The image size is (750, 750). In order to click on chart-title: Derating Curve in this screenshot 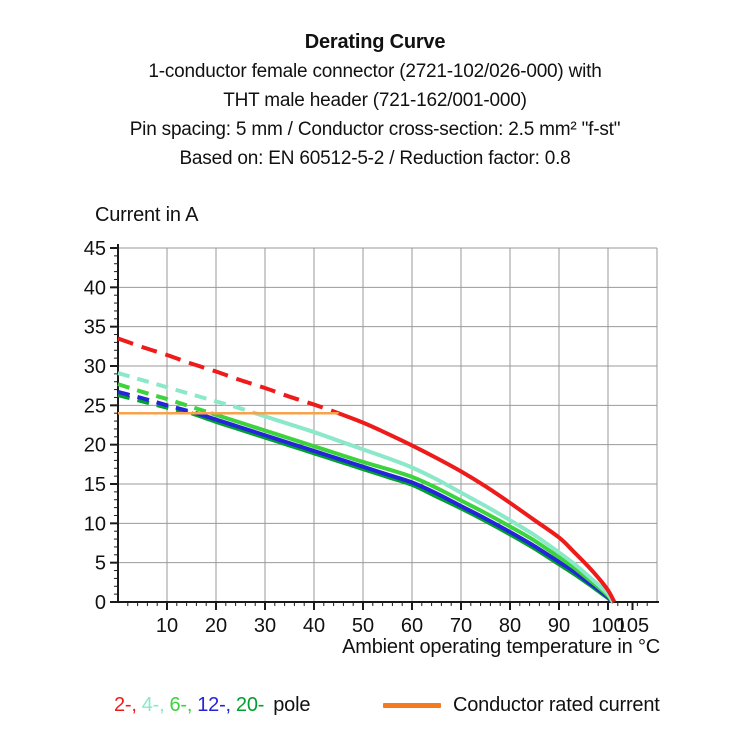, I will do `click(375, 42)`.